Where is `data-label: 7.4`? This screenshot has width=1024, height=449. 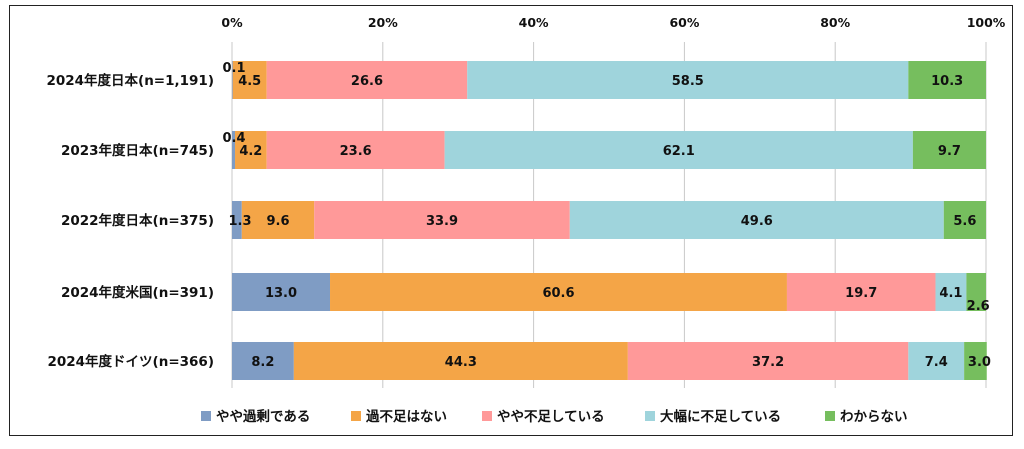 data-label: 7.4 is located at coordinates (936, 362).